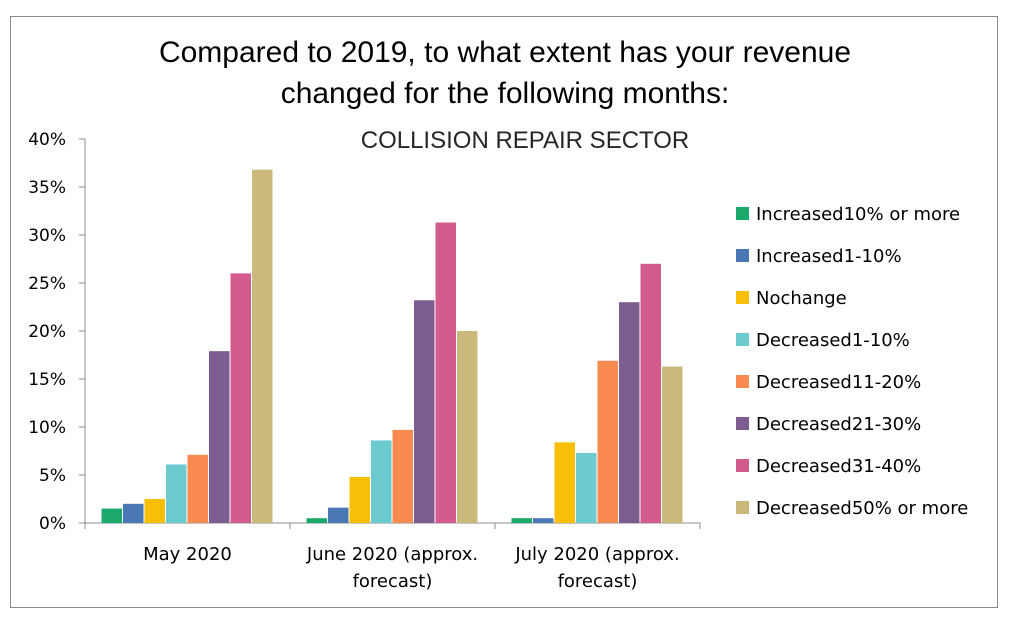 Image resolution: width=1009 pixels, height=619 pixels. I want to click on legend-label: Increased1-10%, so click(829, 256).